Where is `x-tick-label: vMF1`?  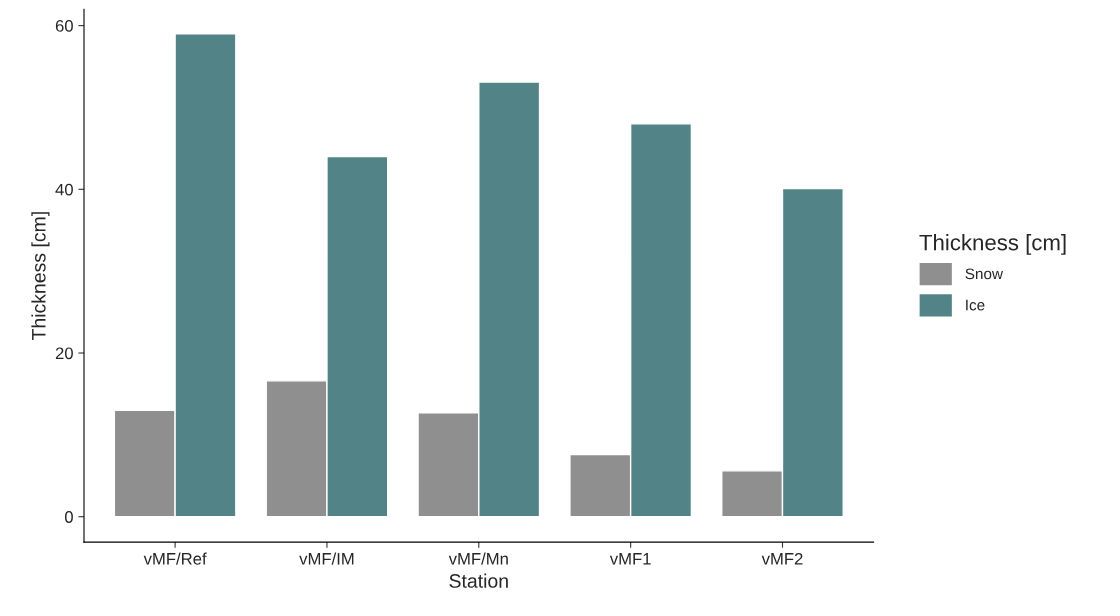
x-tick-label: vMF1 is located at coordinates (630, 559).